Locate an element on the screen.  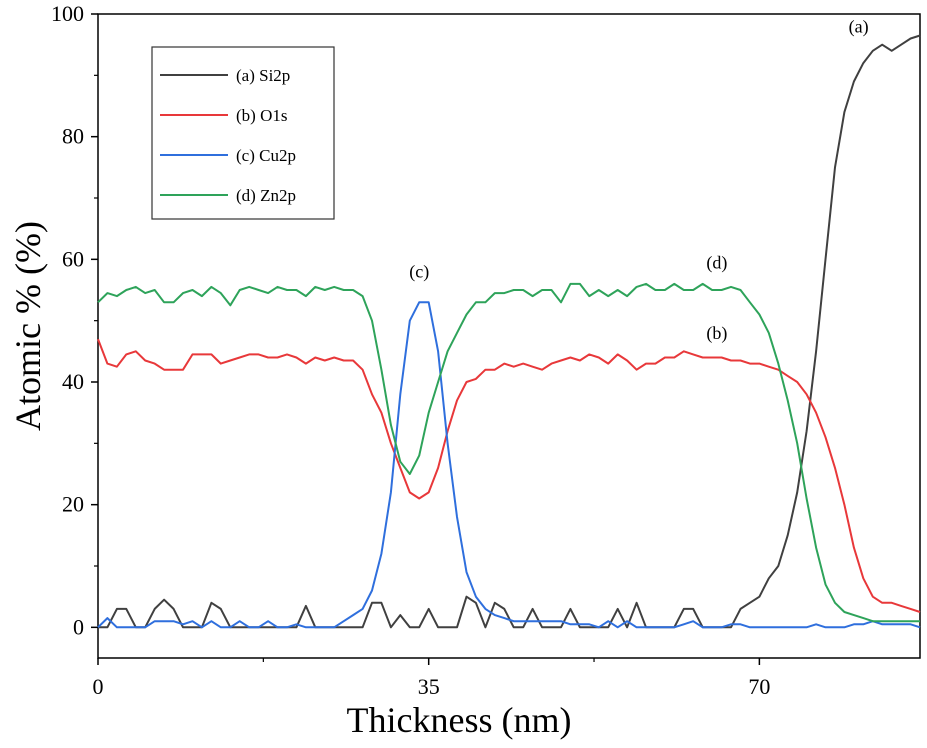
y-tick-label: 100 is located at coordinates (67, 13).